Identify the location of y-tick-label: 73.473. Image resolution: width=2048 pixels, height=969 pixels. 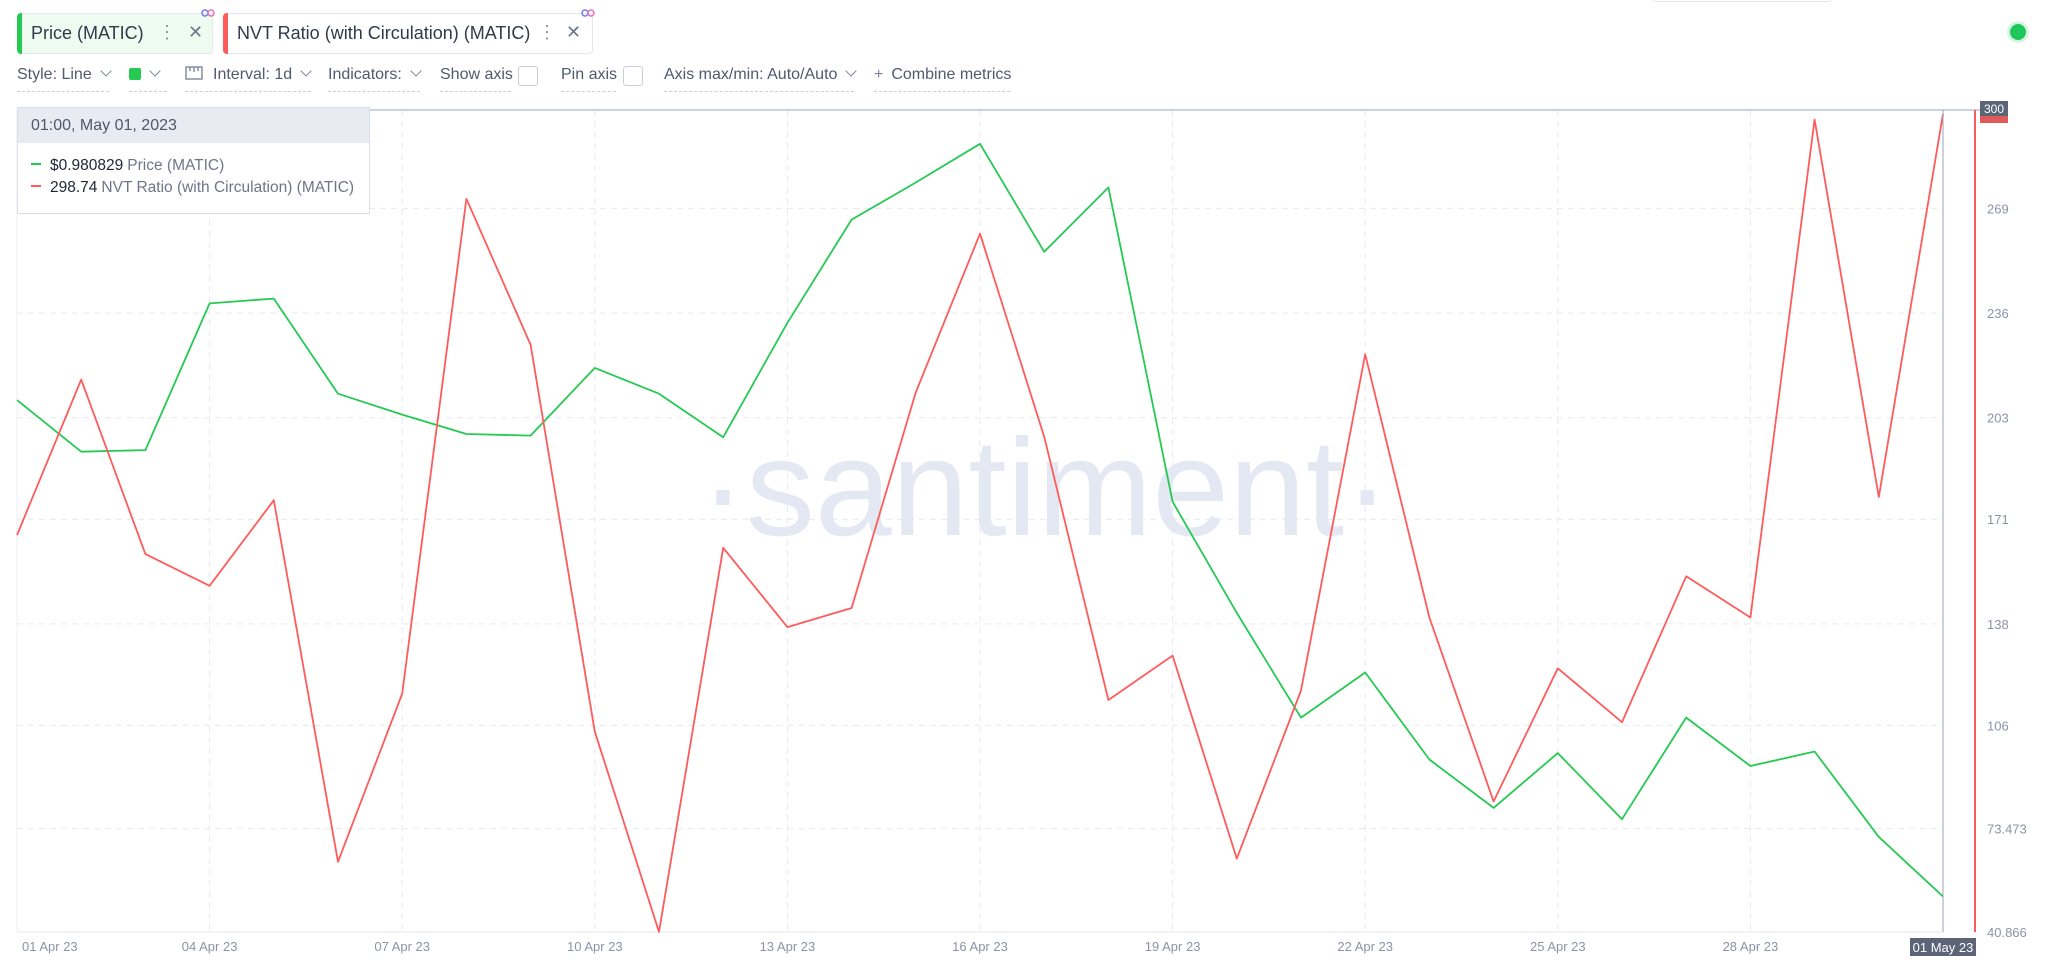
(2007, 829).